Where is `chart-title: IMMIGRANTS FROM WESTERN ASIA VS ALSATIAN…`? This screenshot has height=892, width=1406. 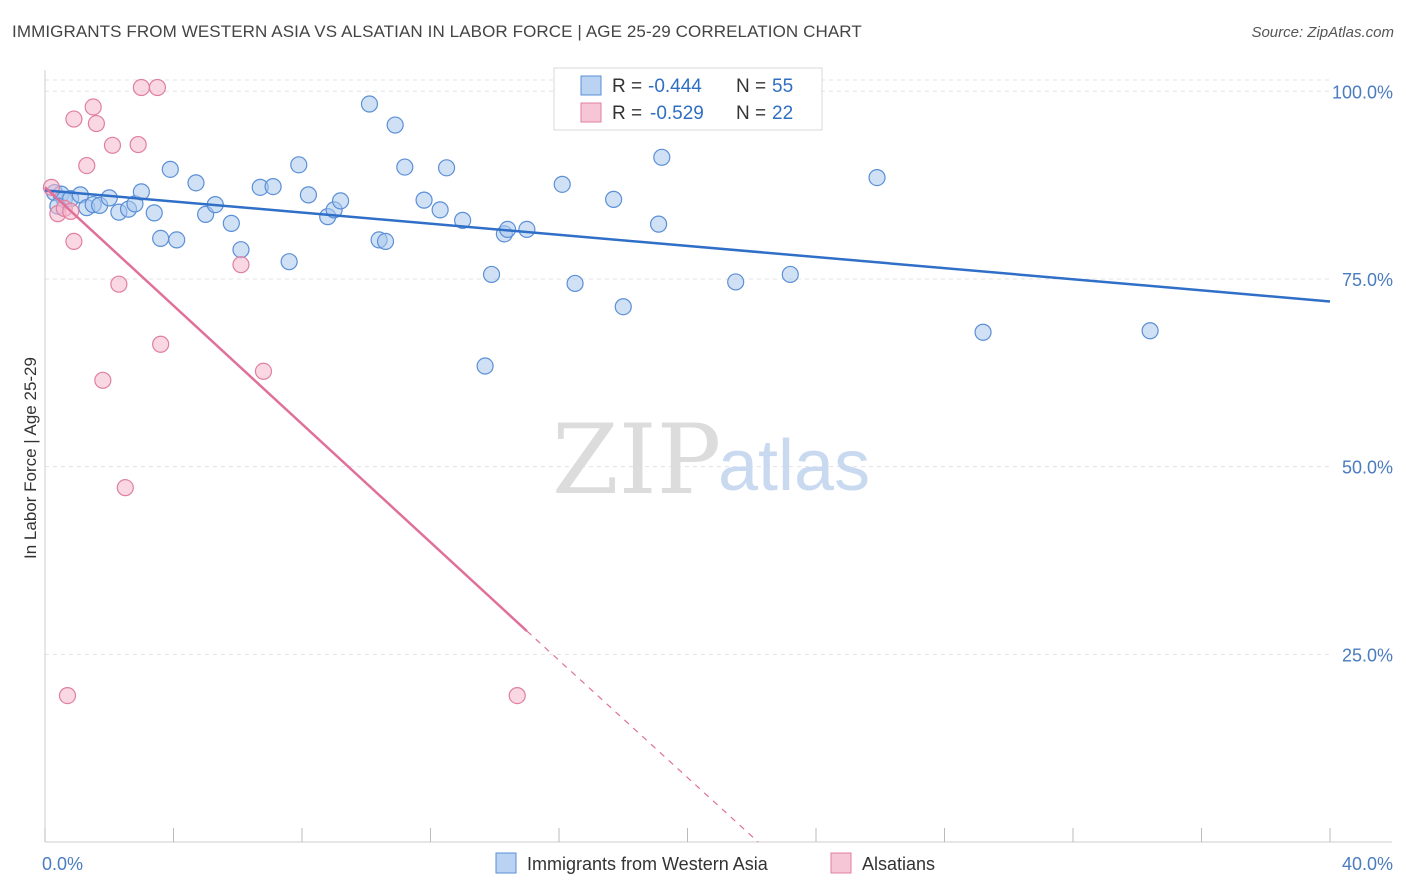
chart-title: IMMIGRANTS FROM WESTERN ASIA VS ALSATIAN… is located at coordinates (437, 31).